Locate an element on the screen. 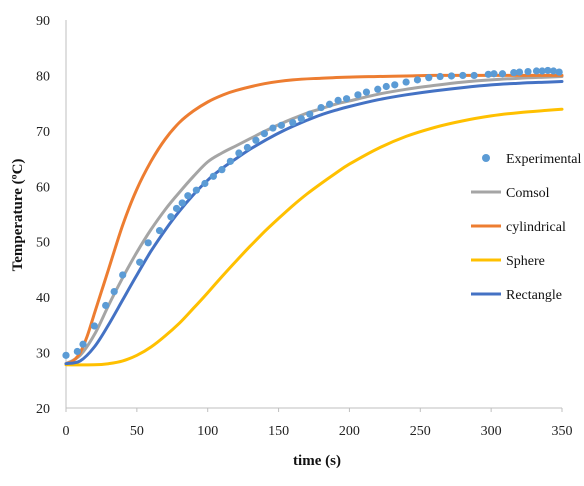 This screenshot has width=584, height=486. y-tick-label: 70 is located at coordinates (43, 132).